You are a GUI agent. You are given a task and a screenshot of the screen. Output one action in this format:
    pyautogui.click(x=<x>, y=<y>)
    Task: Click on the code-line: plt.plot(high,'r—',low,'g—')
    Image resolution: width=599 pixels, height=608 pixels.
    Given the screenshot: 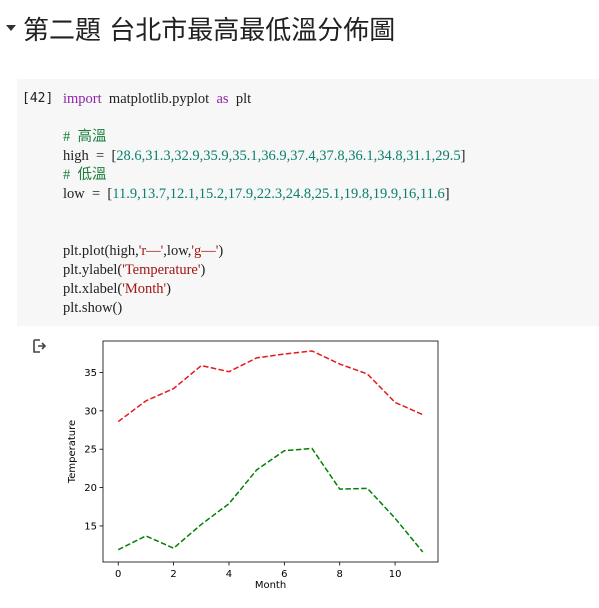 What is the action you would take?
    pyautogui.click(x=264, y=251)
    